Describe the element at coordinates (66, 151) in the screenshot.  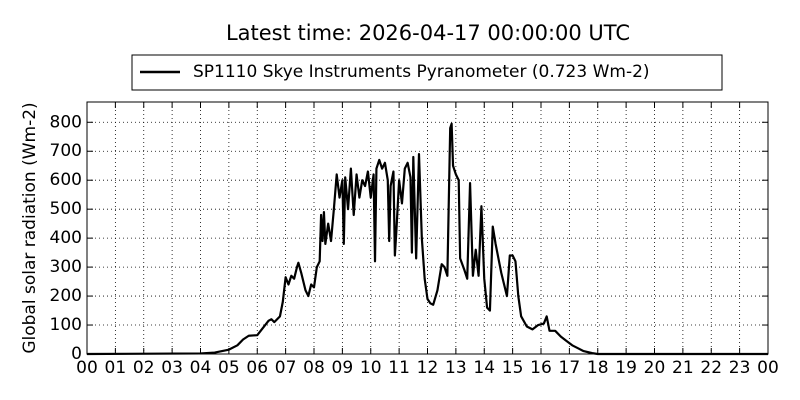
I see `y-tick-label: 700` at that location.